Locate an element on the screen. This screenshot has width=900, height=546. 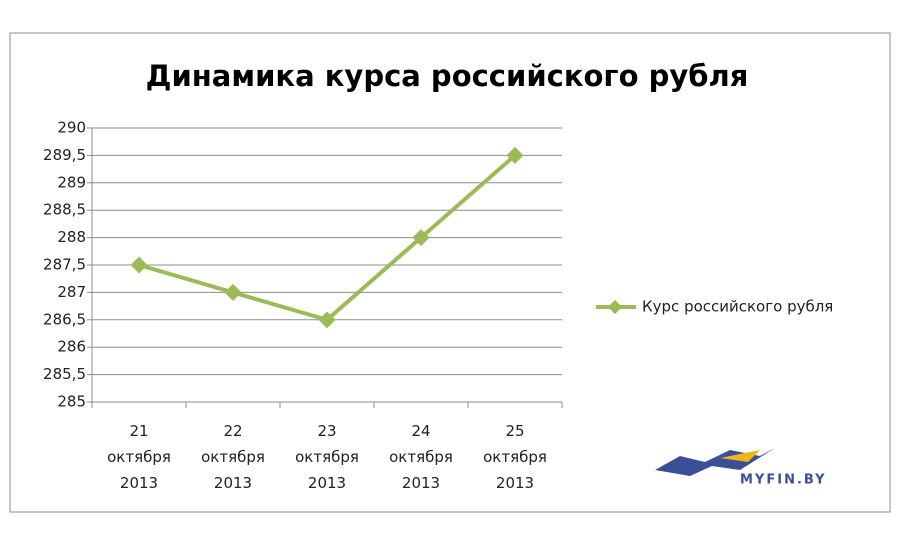
y-tick-label: 288,5 is located at coordinates (64, 210).